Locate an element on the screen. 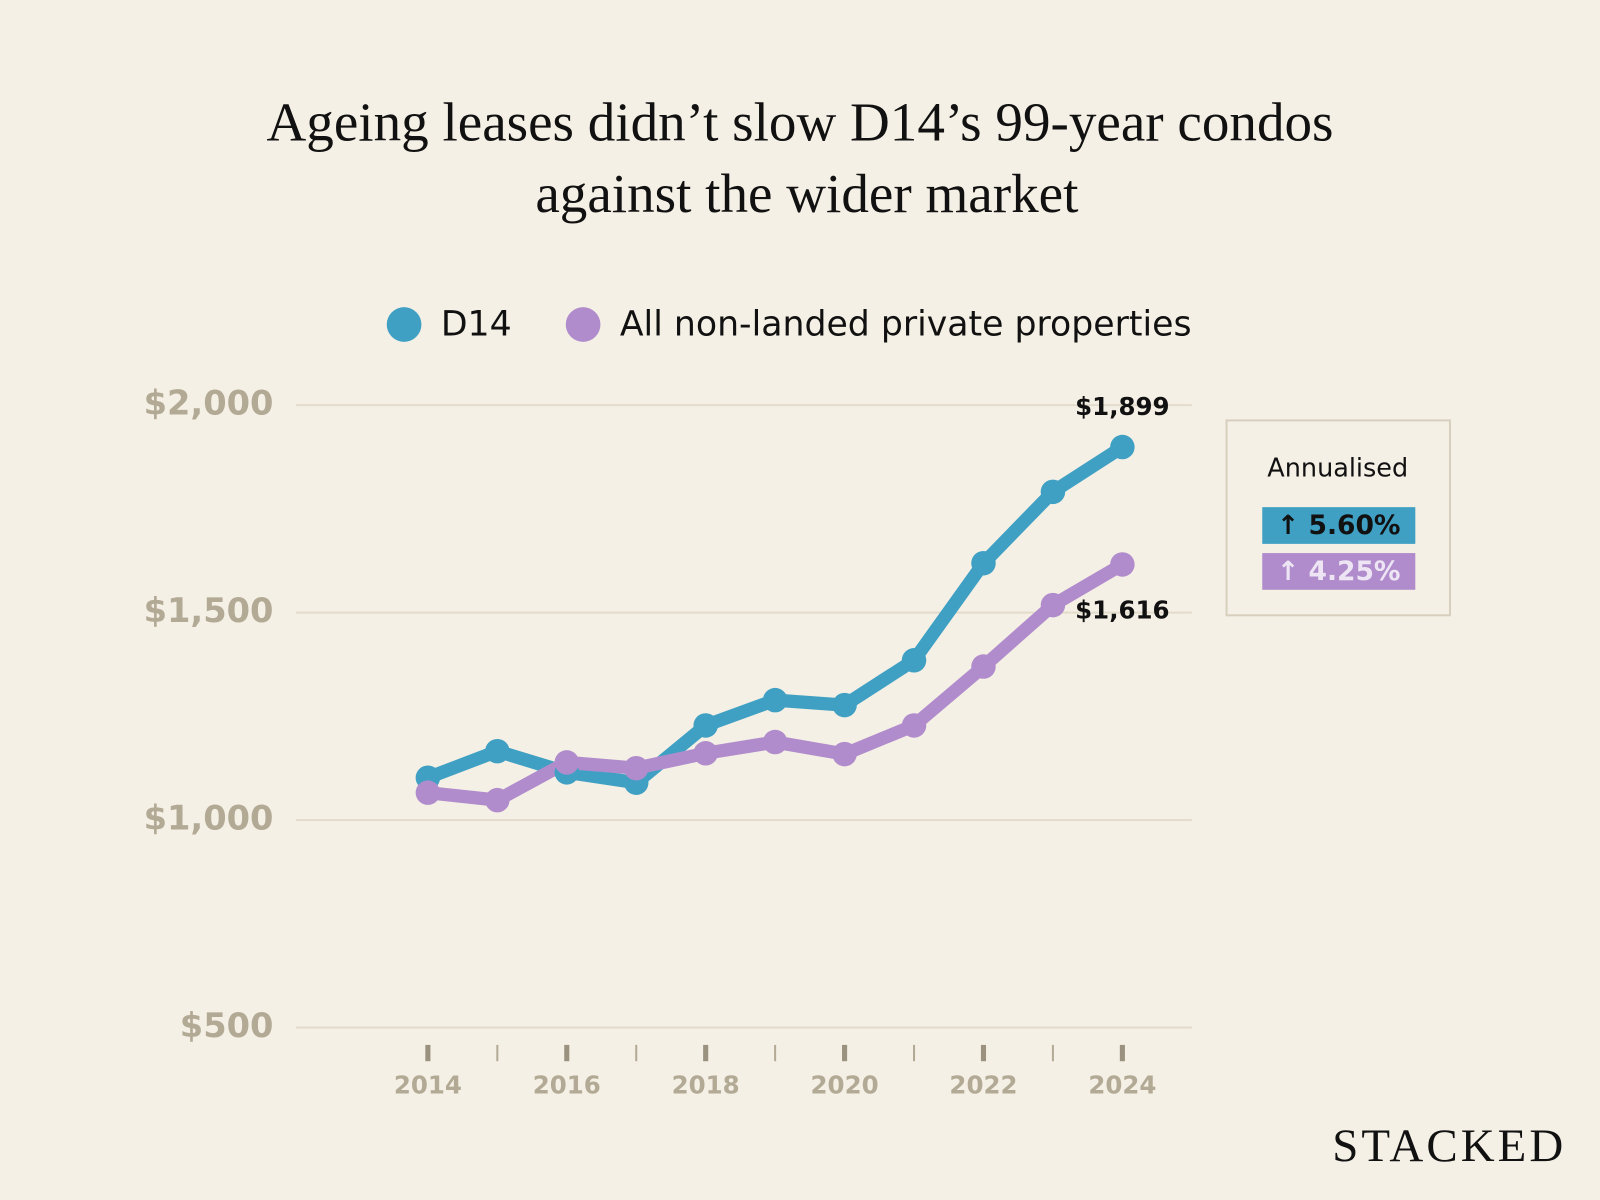 This screenshot has width=1600, height=1200. y-tick-label: $1,000 is located at coordinates (209, 818).